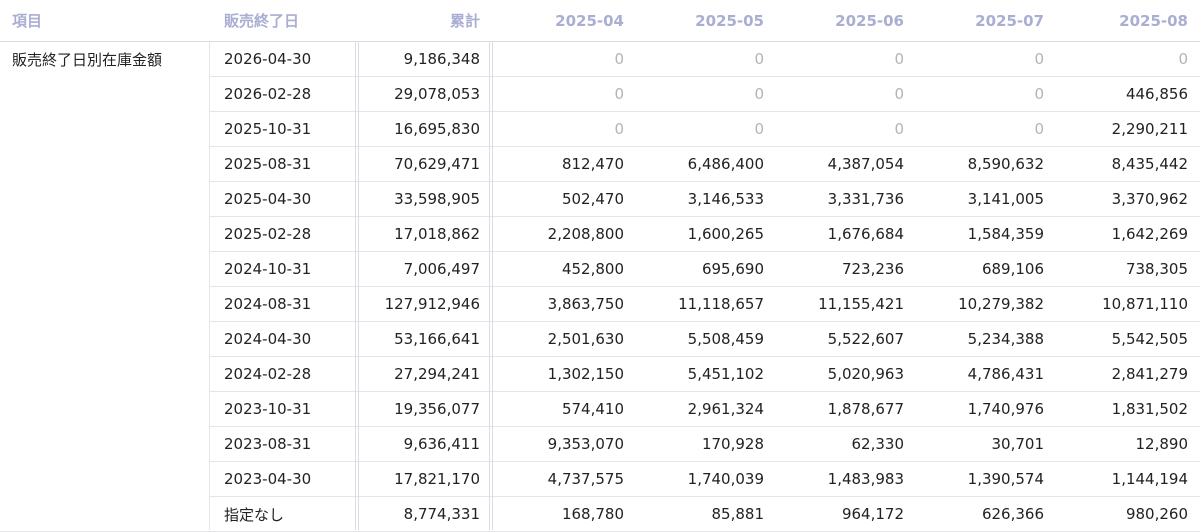  What do you see at coordinates (464, 21) in the screenshot?
I see `column-header-total: 累計` at bounding box center [464, 21].